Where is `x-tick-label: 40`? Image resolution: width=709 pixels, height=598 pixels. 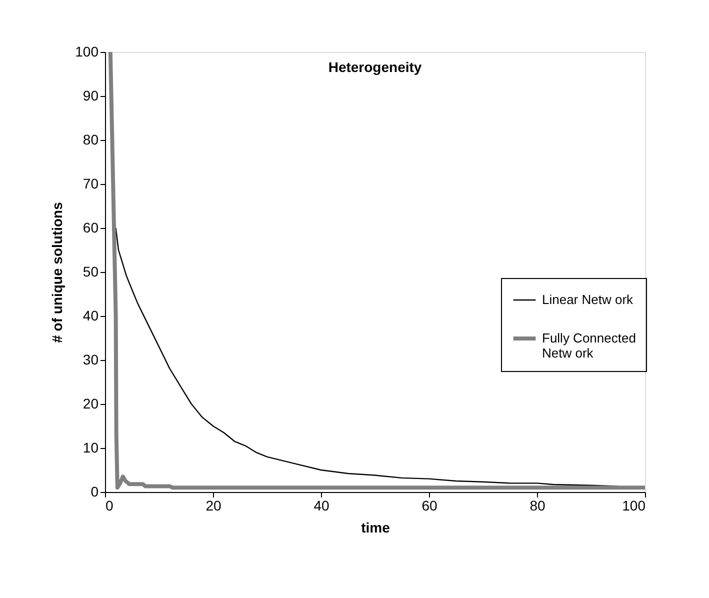
x-tick-label: 40 is located at coordinates (322, 506).